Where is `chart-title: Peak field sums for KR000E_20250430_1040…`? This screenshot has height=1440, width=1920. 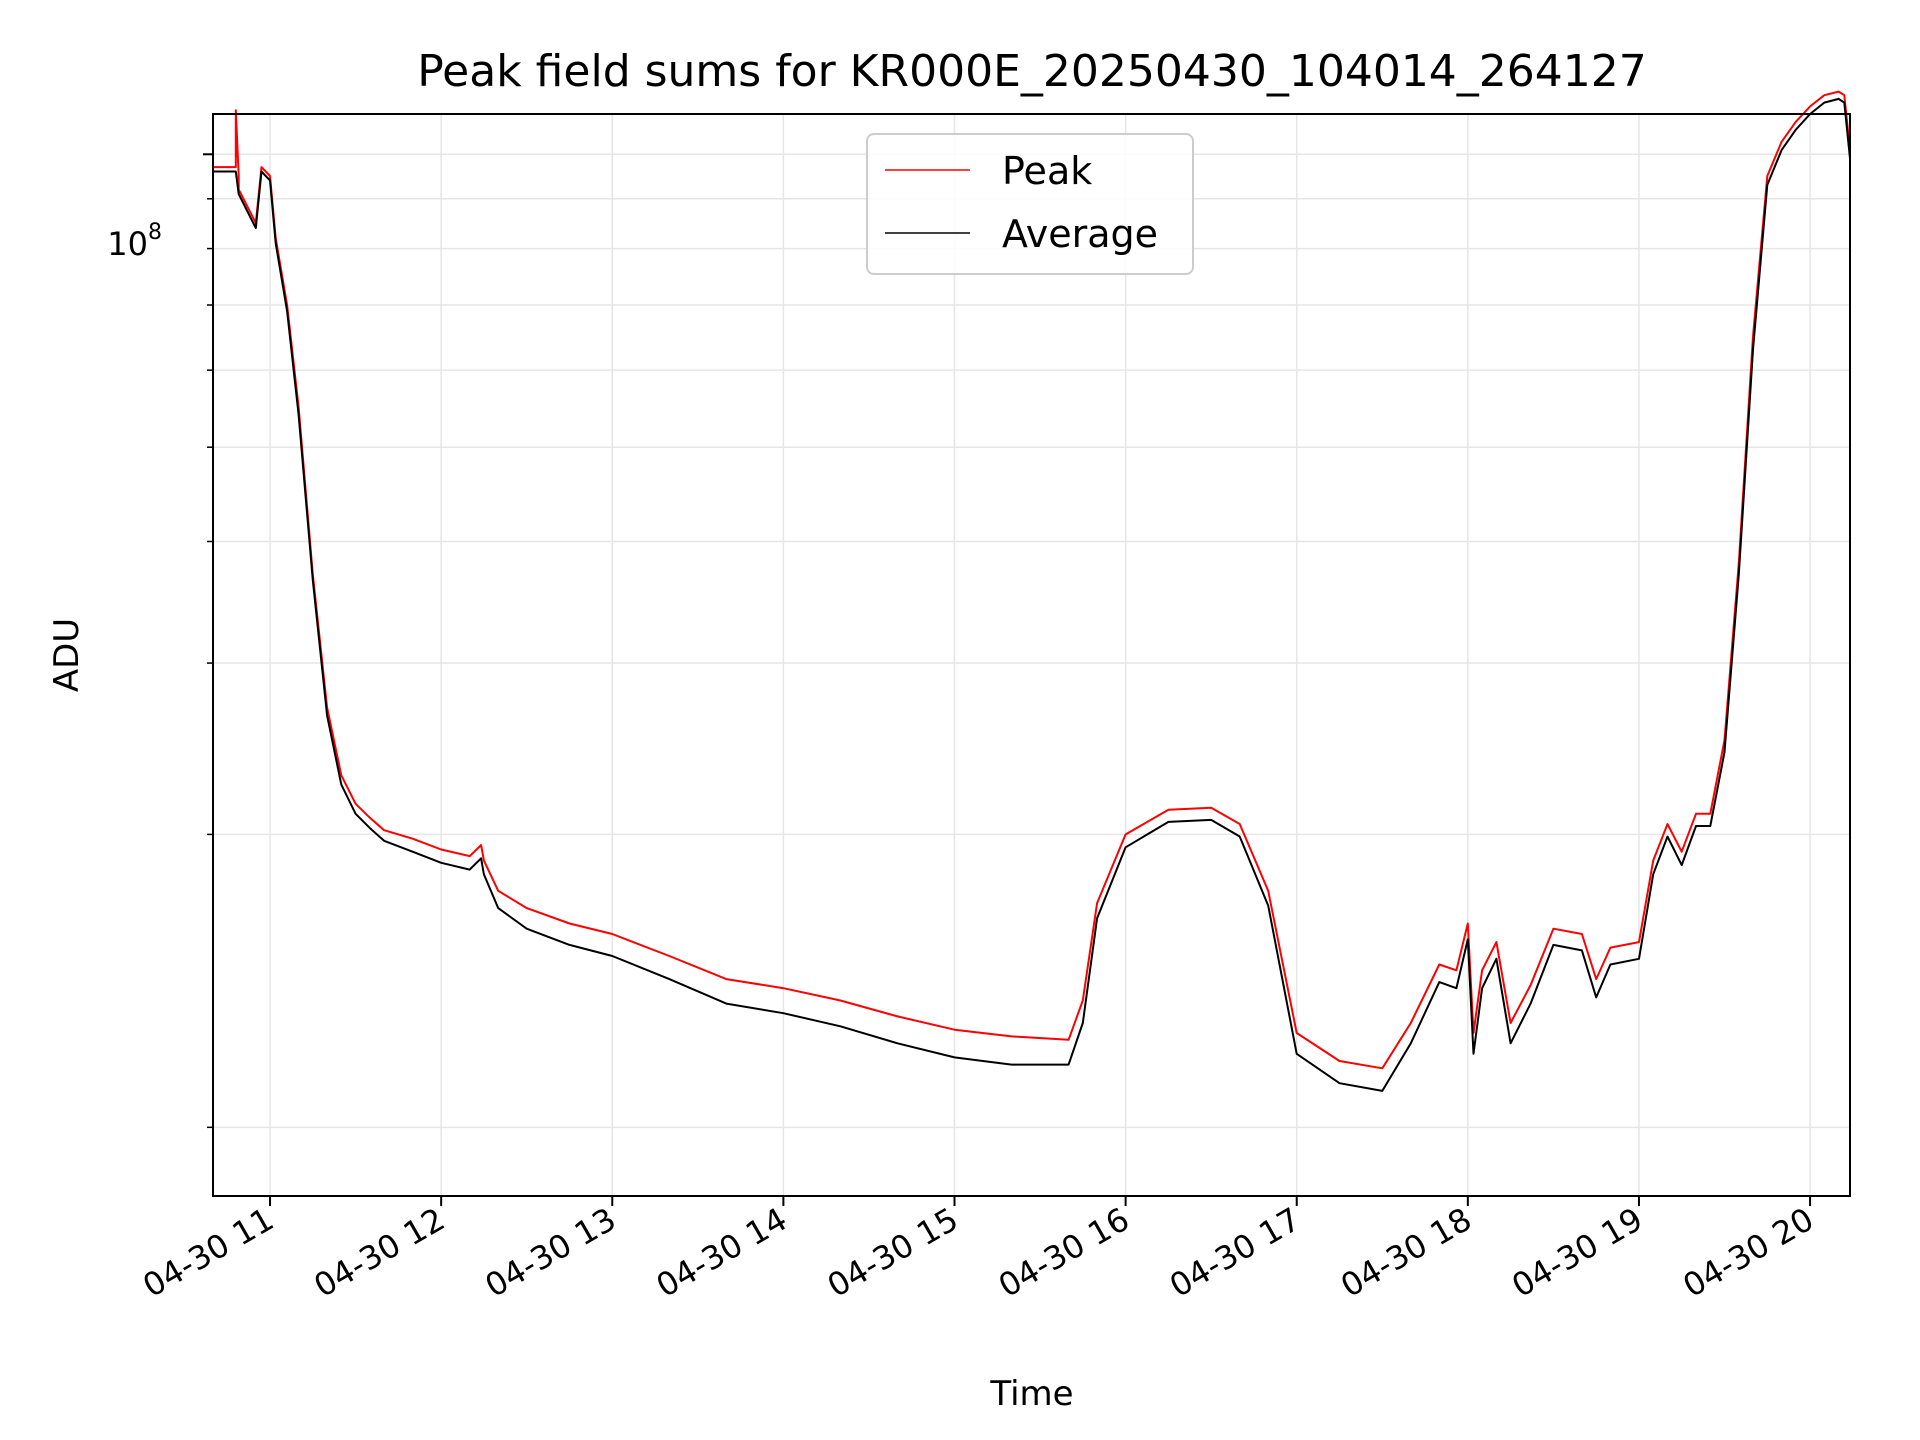 chart-title: Peak field sums for KR000E_20250430_1040… is located at coordinates (1032, 71).